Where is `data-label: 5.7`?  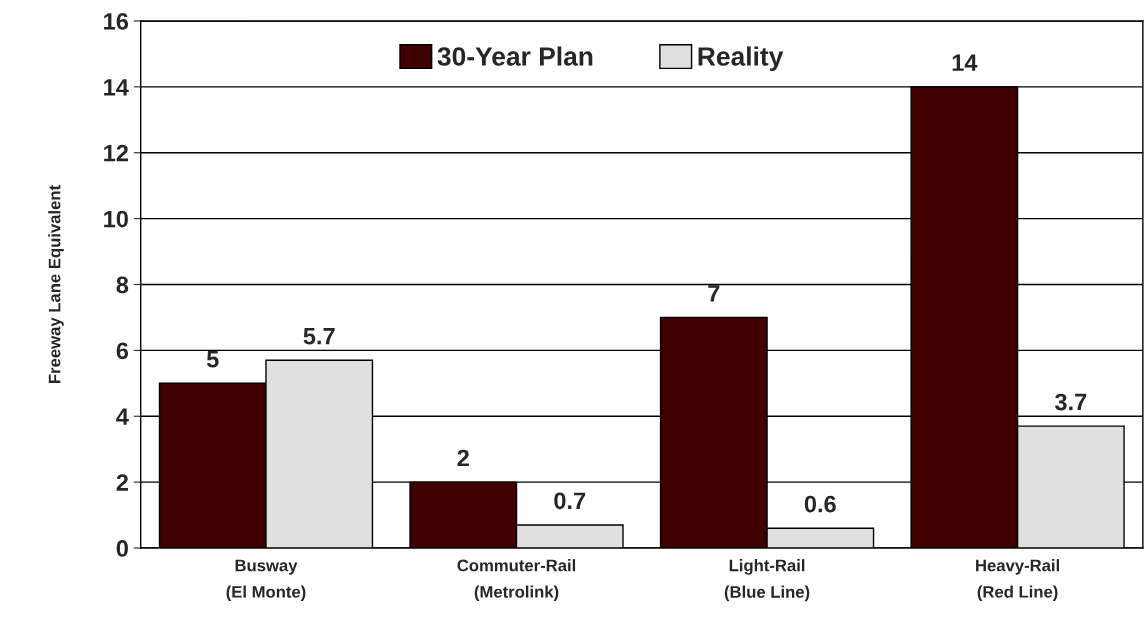
data-label: 5.7 is located at coordinates (319, 336).